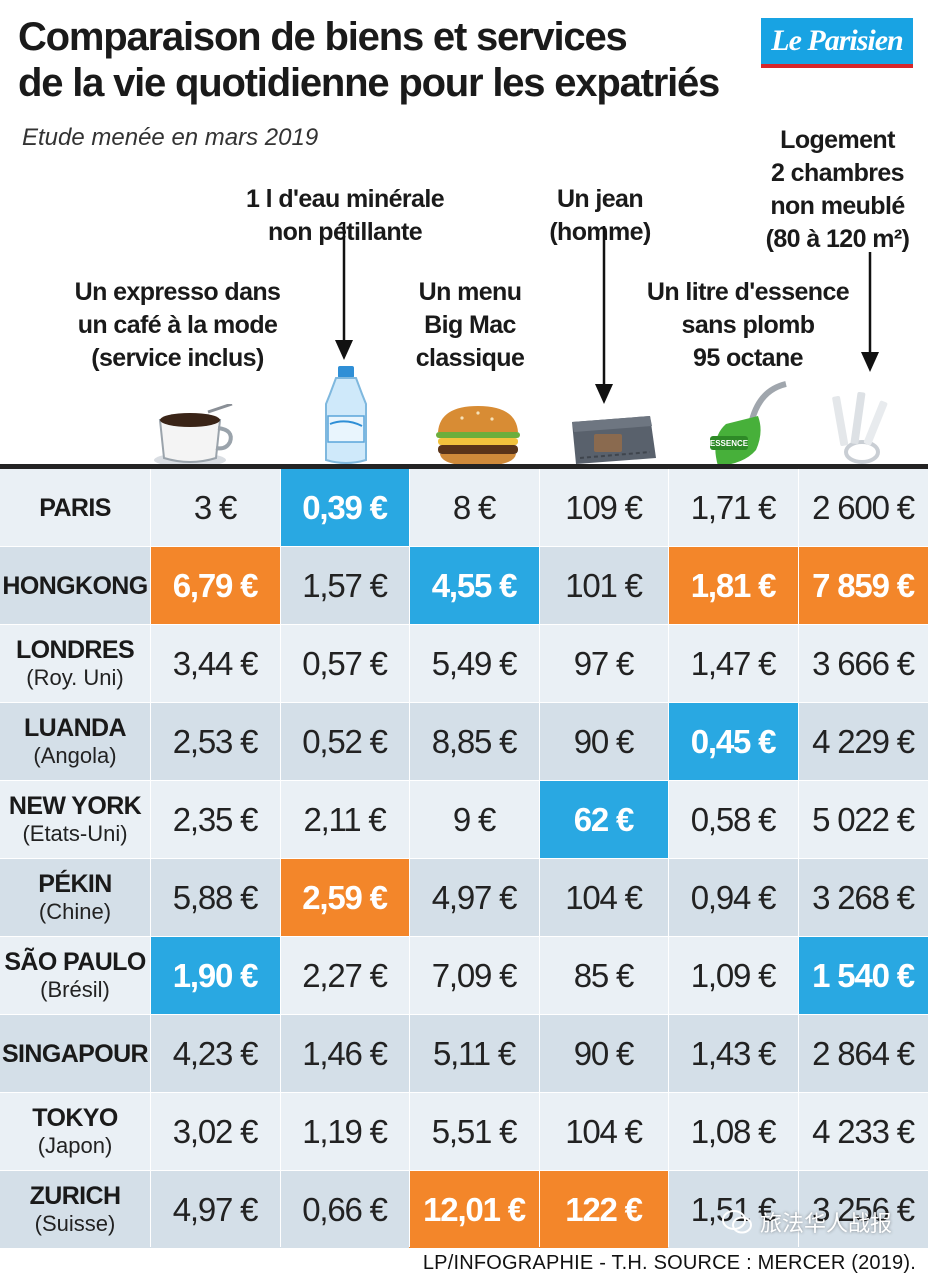 The image size is (928, 1280). I want to click on city-name: NEW YORK, so click(75, 805).